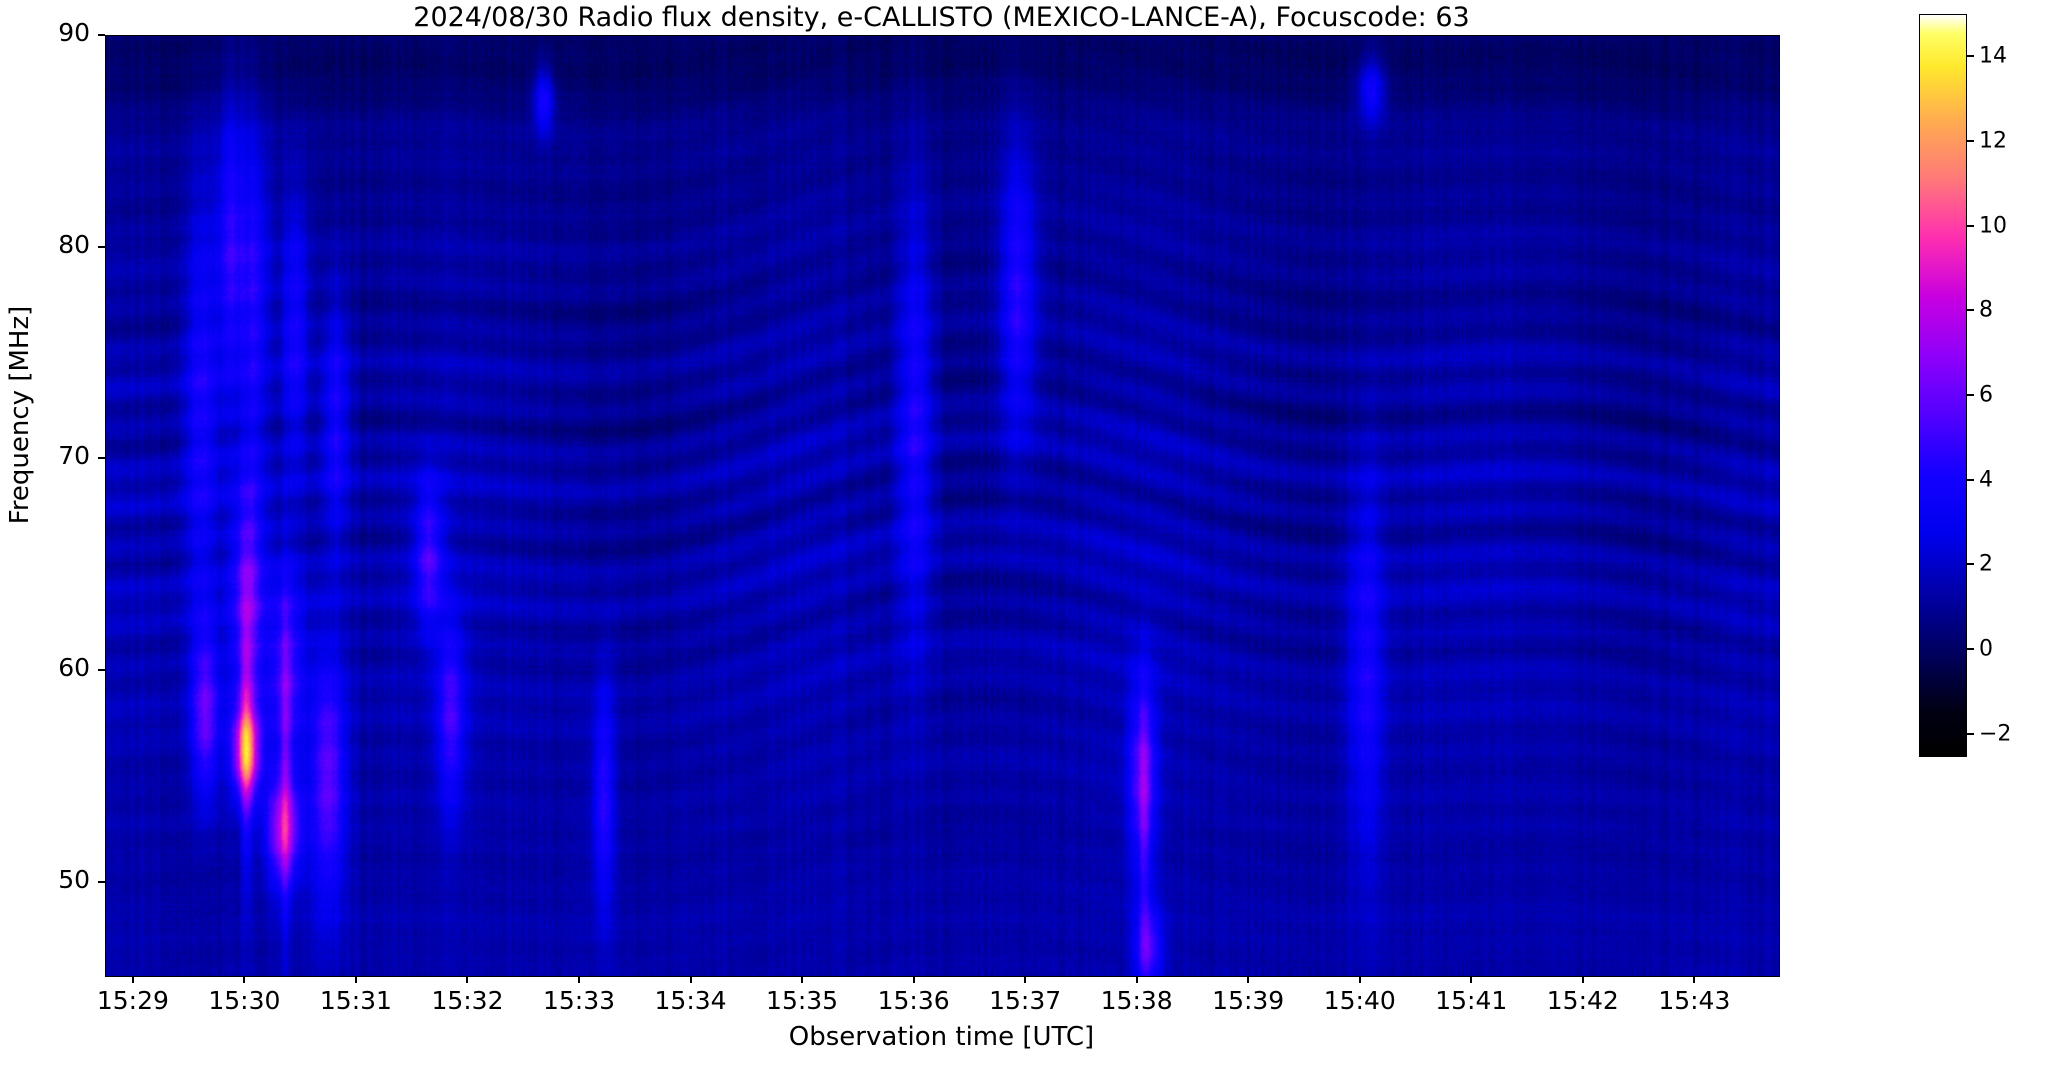 The image size is (2047, 1067). What do you see at coordinates (941, 1037) in the screenshot?
I see `x-axis-label: Observation time [UTC]` at bounding box center [941, 1037].